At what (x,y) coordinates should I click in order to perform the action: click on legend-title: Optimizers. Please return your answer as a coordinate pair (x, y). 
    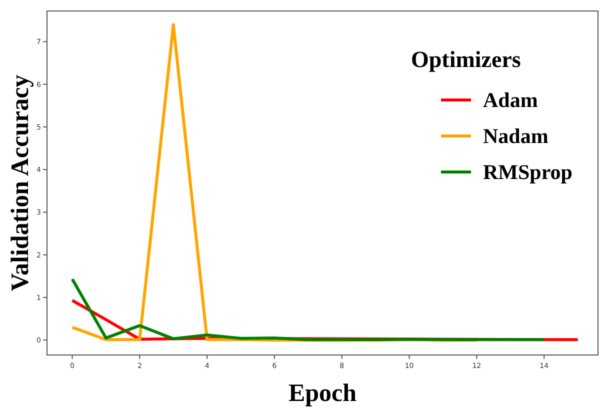
    Looking at the image, I should click on (466, 59).